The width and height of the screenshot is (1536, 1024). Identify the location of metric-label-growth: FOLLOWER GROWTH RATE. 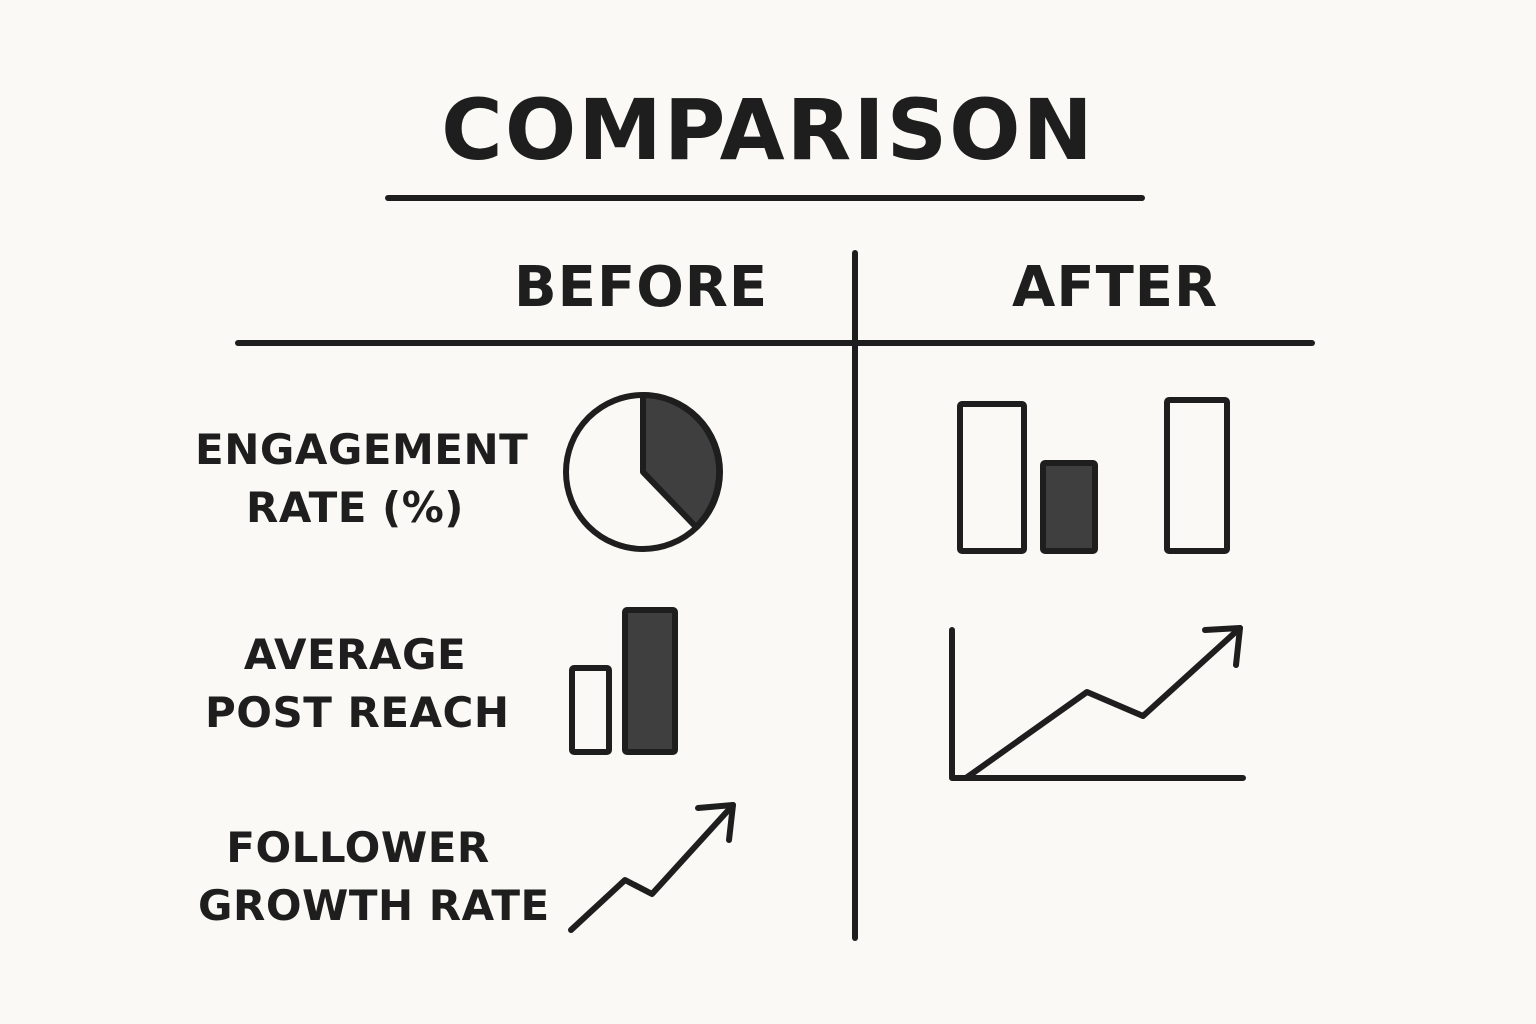
(374, 877).